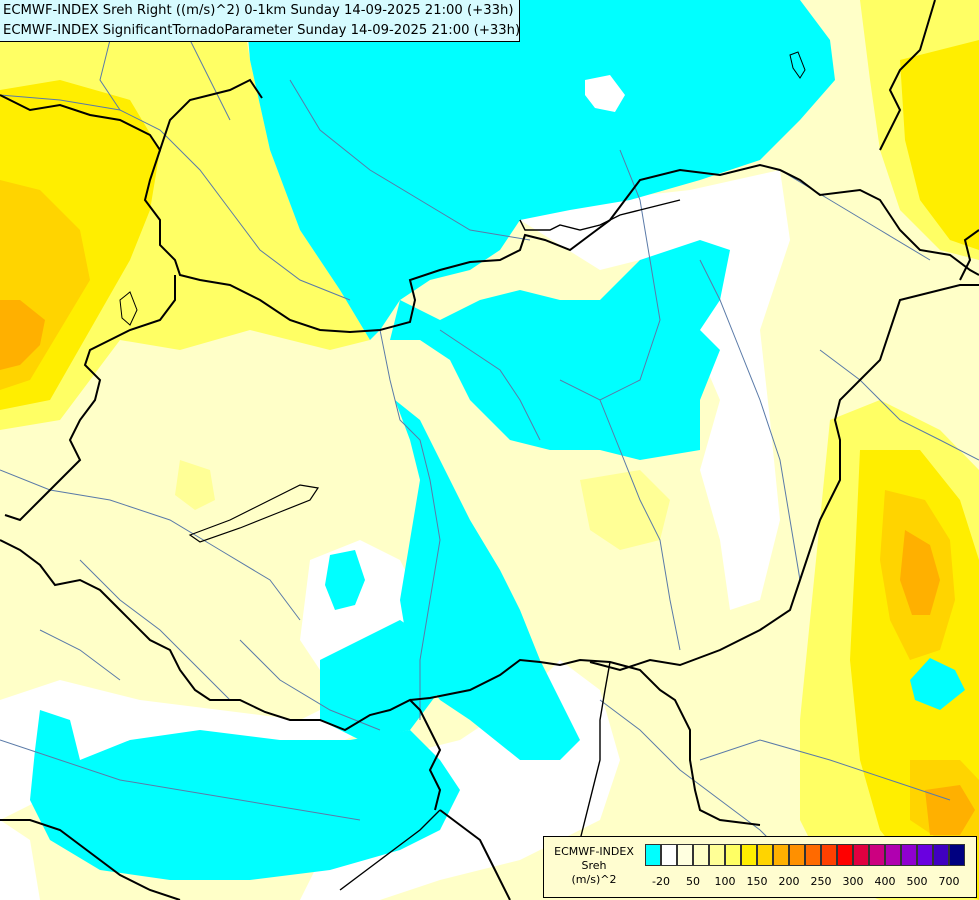 Image resolution: width=979 pixels, height=900 pixels. I want to click on lake-small-north, so click(797, 65).